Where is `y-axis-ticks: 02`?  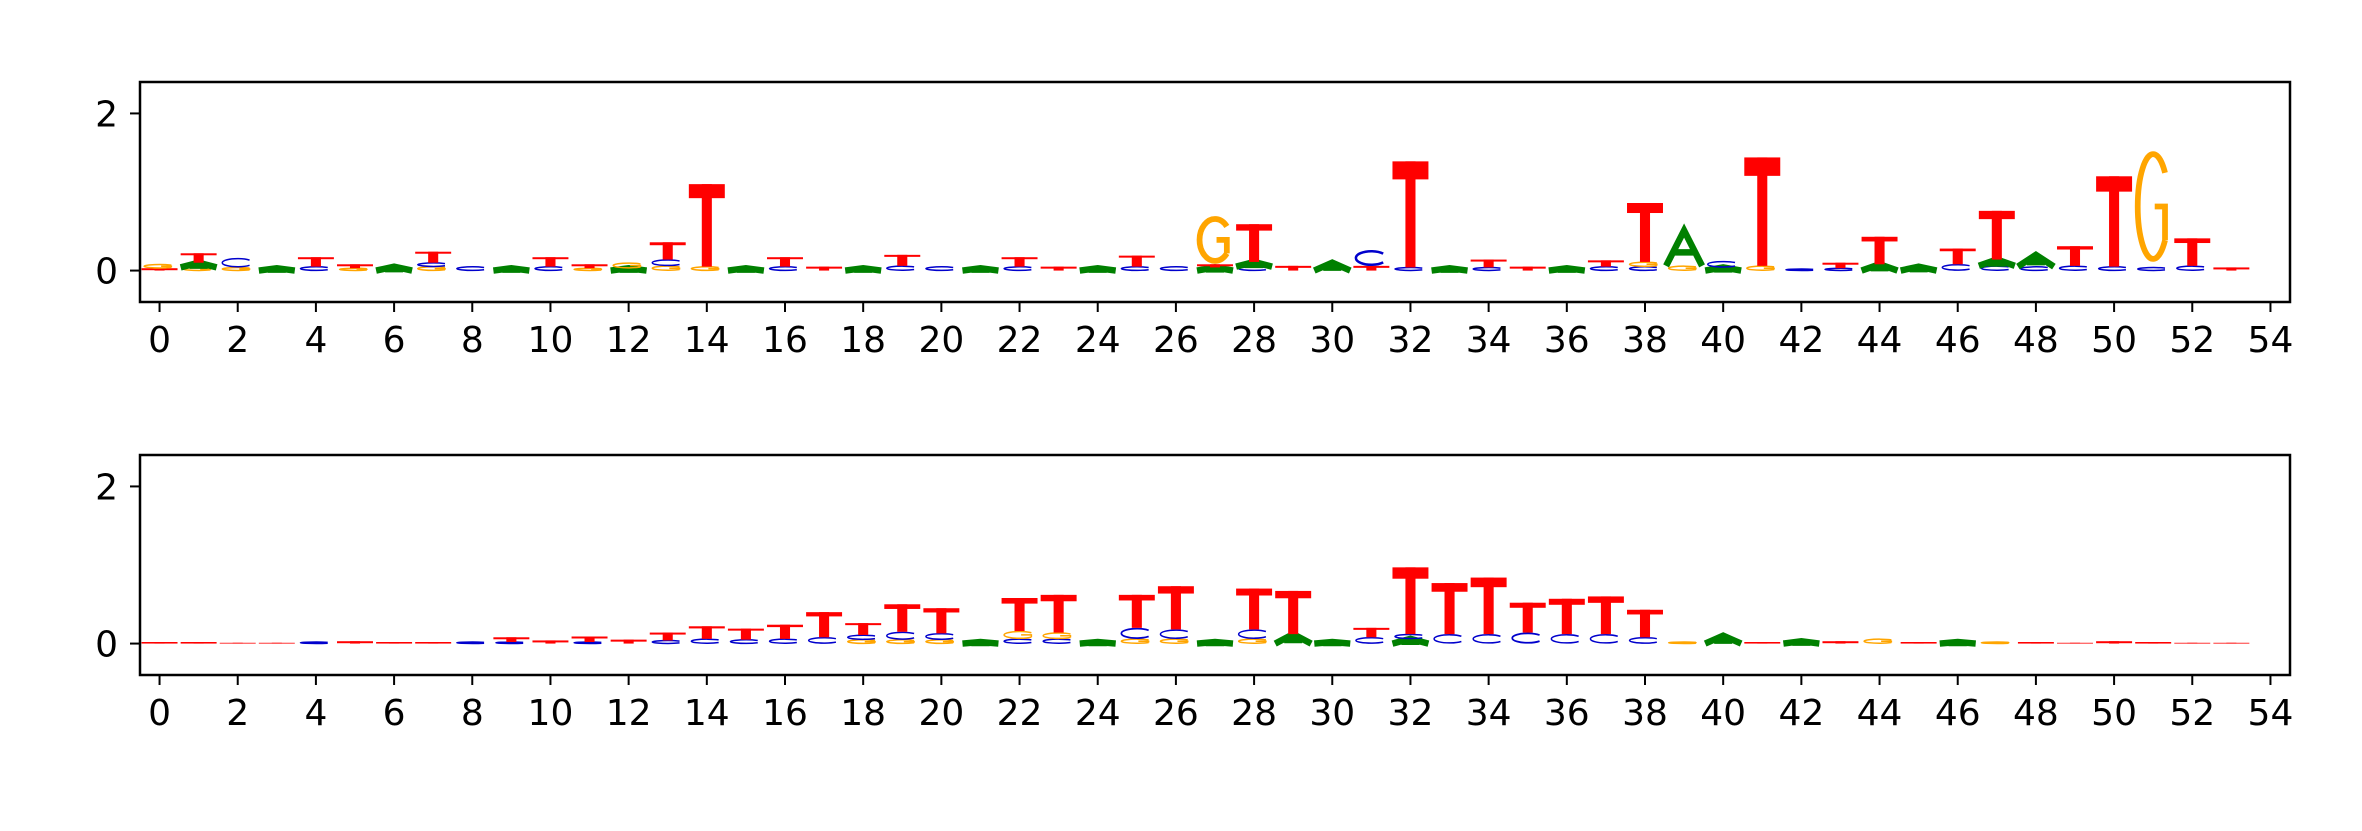
y-axis-ticks: 02 is located at coordinates (117, 566).